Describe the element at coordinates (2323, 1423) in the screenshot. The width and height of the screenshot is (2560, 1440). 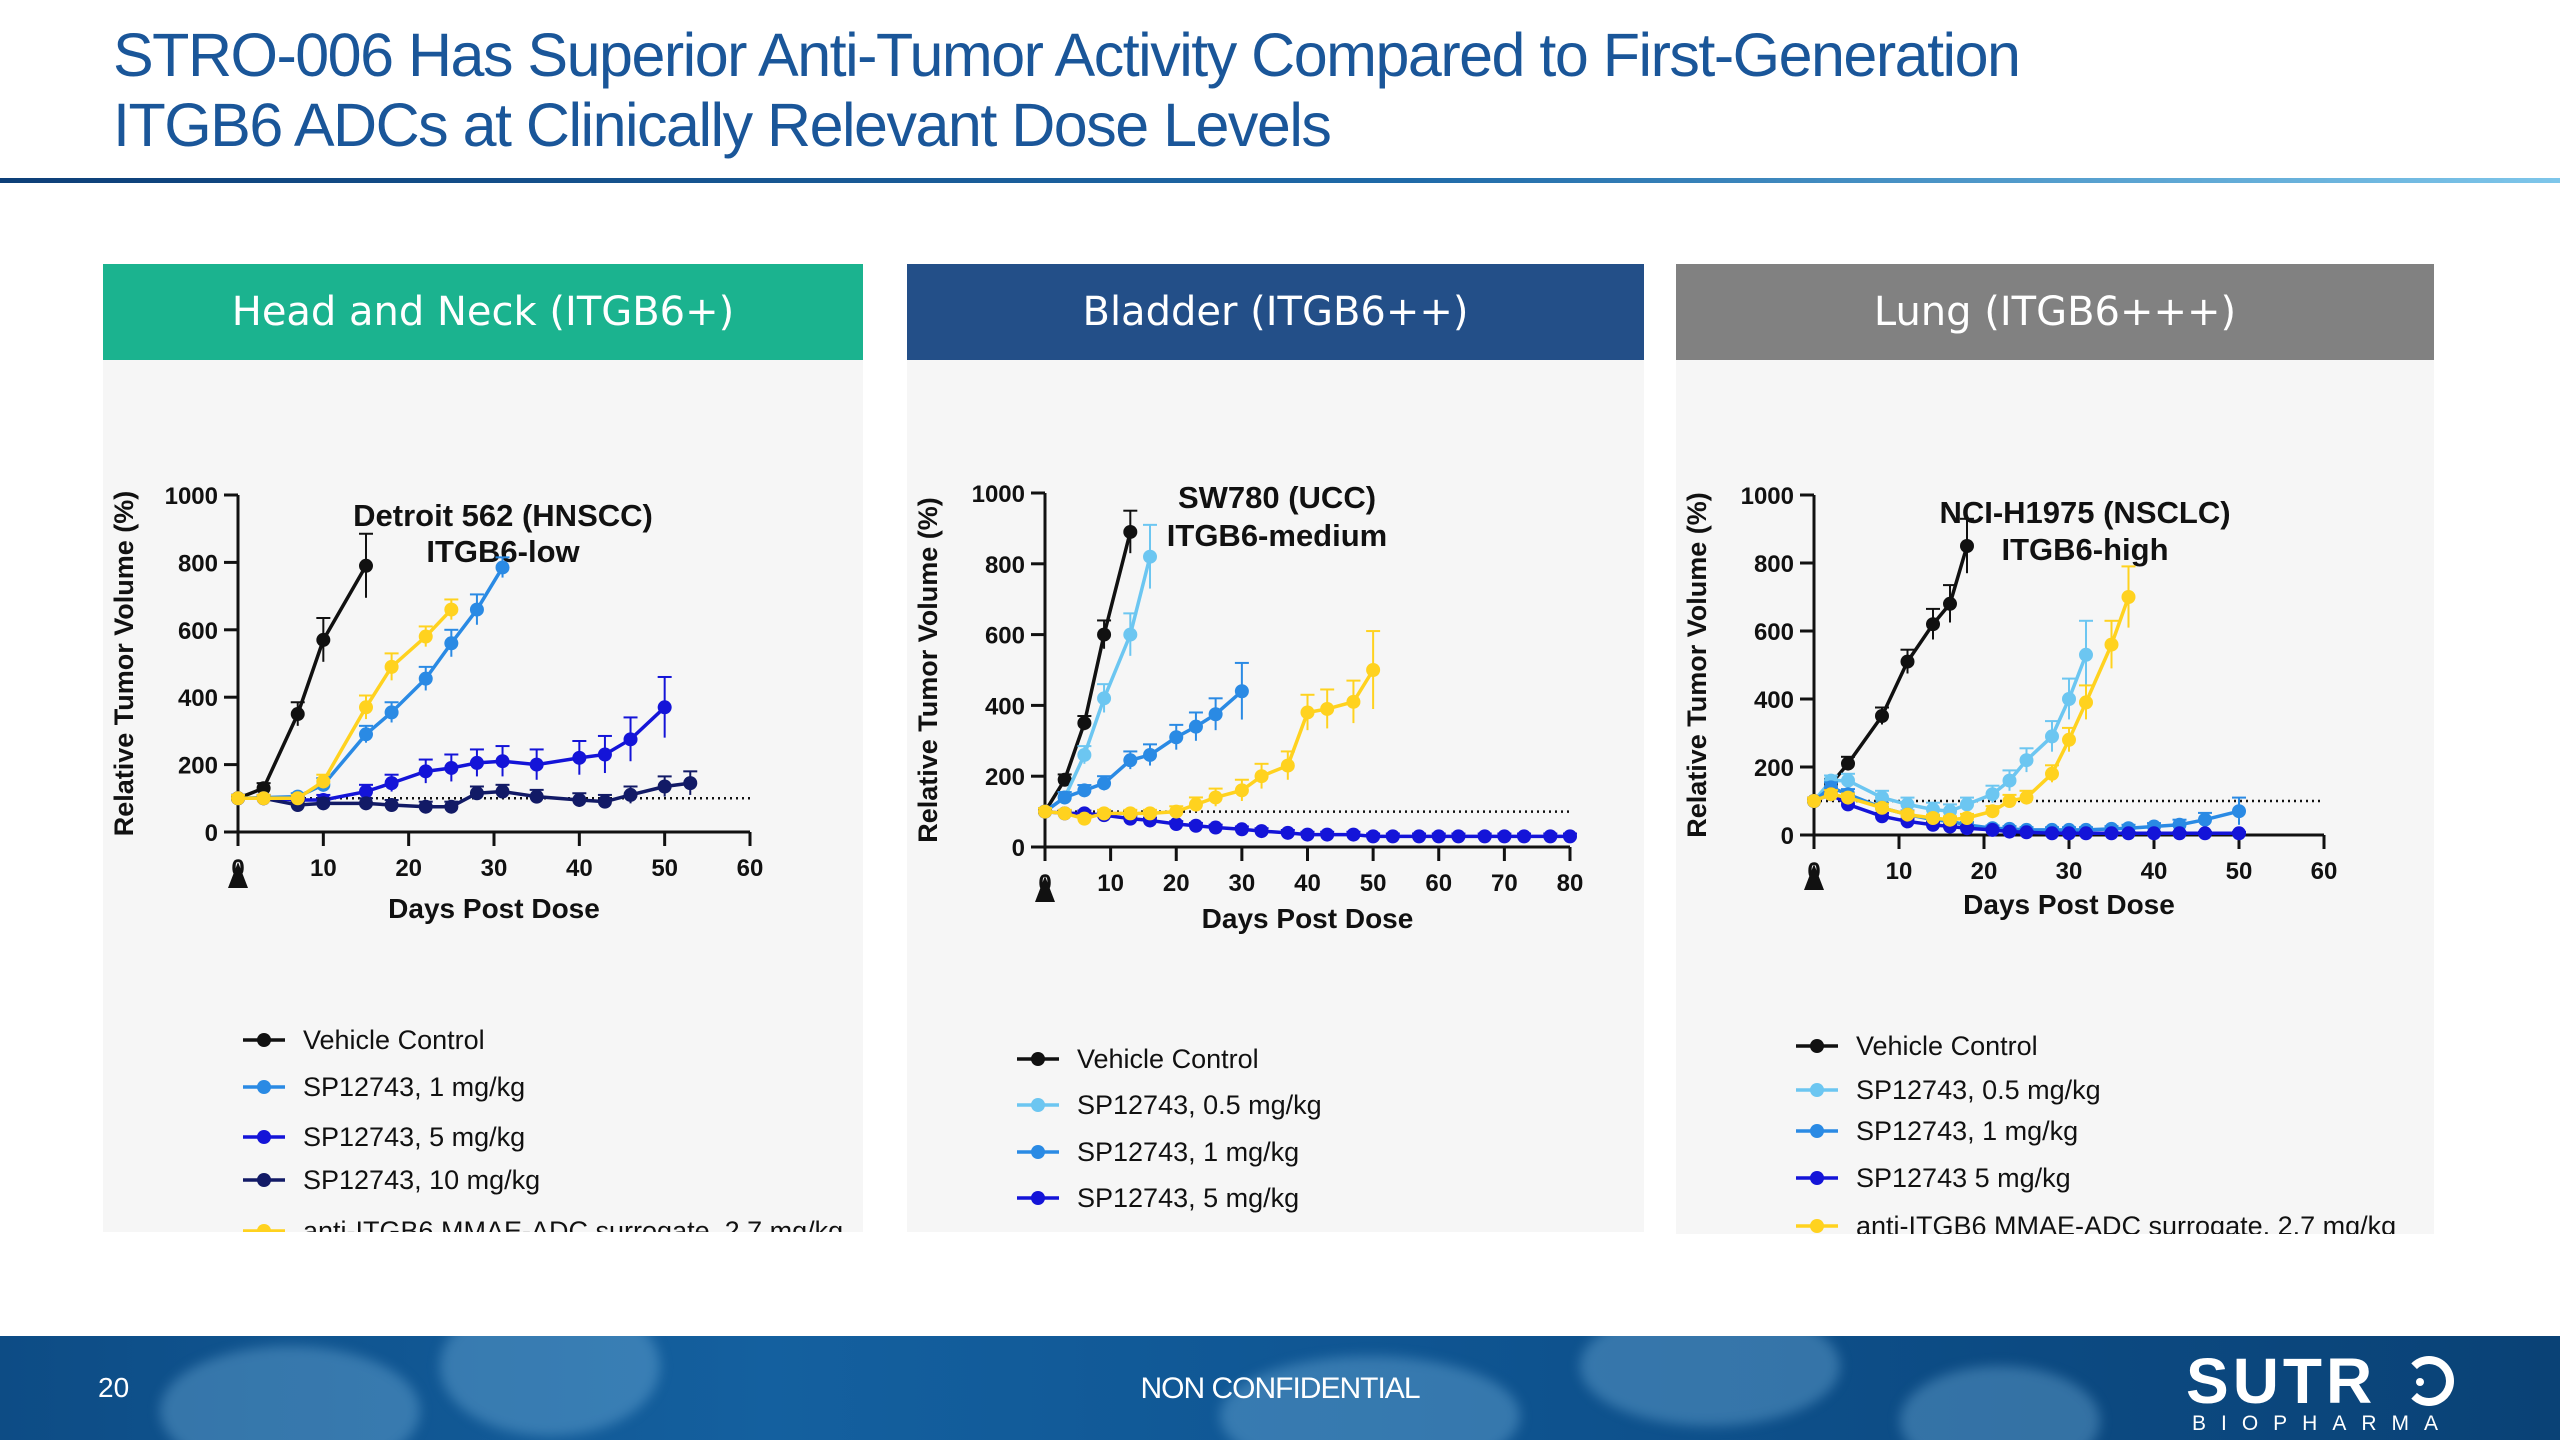
I see `logo-subtext: BIOPHARMA` at that location.